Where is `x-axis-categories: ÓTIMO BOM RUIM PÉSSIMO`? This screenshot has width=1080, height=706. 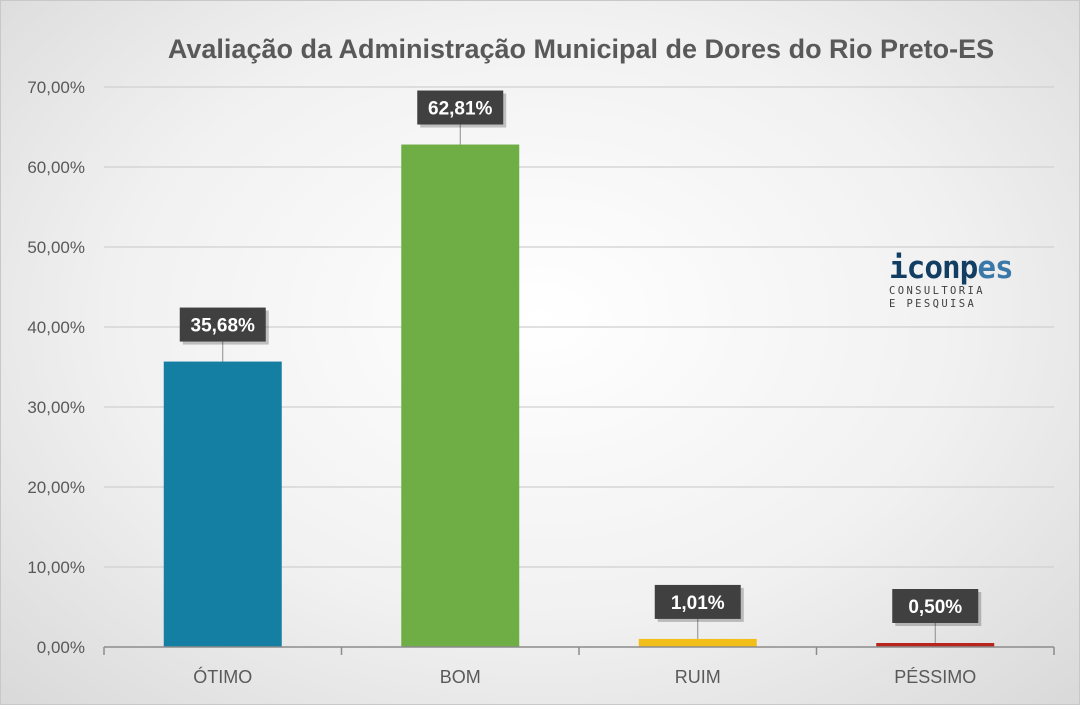
x-axis-categories: ÓTIMO BOM RUIM PÉSSIMO is located at coordinates (584, 676).